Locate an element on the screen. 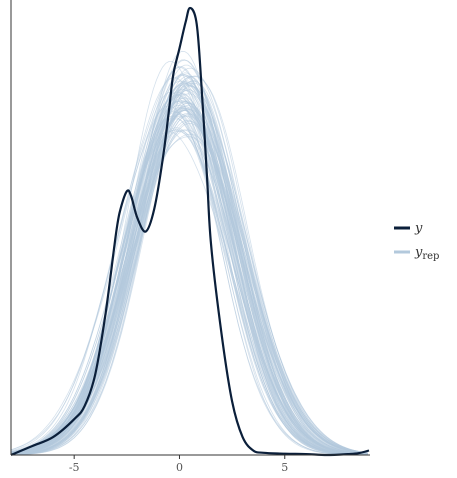 The width and height of the screenshot is (457, 478). legend-label-yrep: yrep is located at coordinates (426, 253).